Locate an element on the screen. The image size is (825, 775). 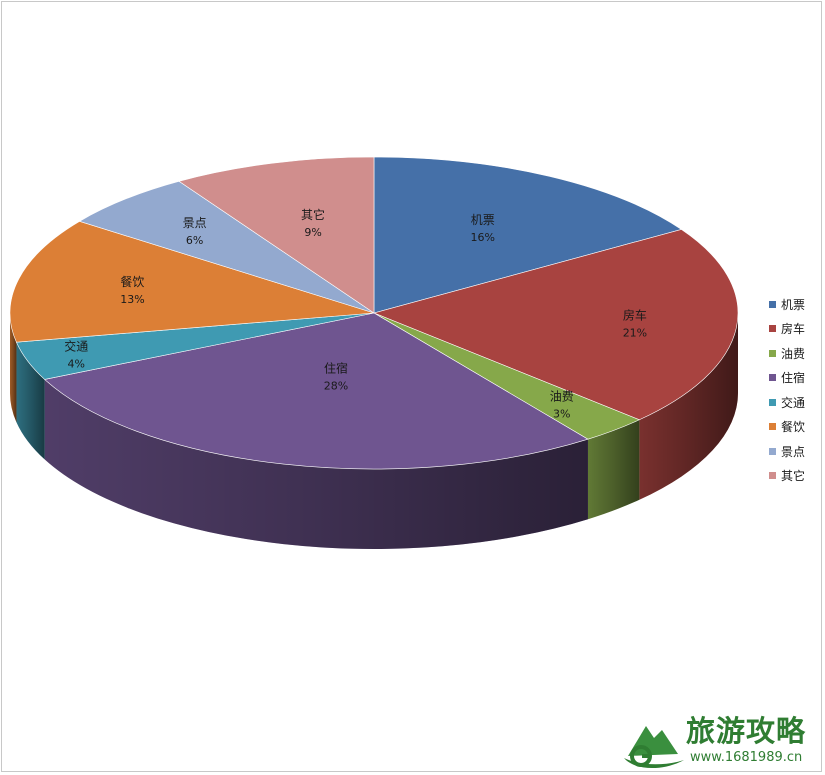
legend-item-1: 机票 is located at coordinates (797, 304).